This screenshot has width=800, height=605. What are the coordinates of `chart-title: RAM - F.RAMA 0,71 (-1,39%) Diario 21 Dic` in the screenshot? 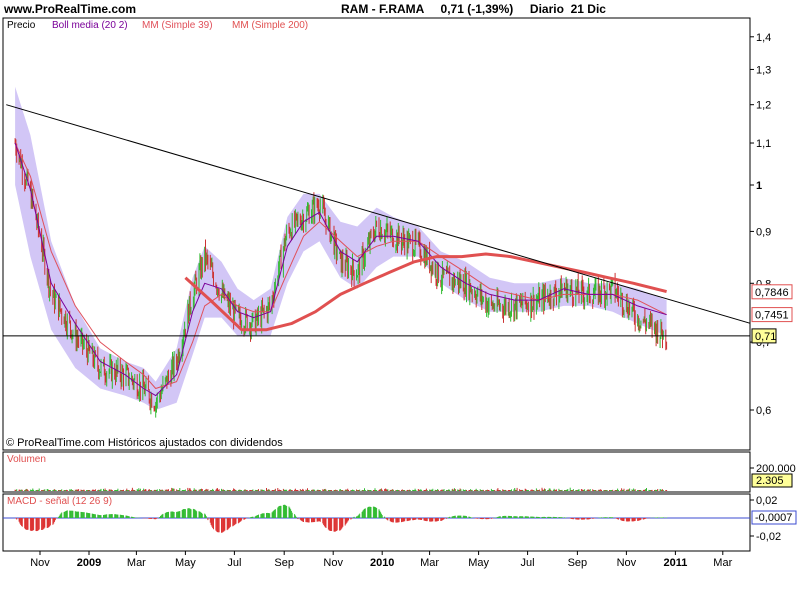 It's located at (473, 9).